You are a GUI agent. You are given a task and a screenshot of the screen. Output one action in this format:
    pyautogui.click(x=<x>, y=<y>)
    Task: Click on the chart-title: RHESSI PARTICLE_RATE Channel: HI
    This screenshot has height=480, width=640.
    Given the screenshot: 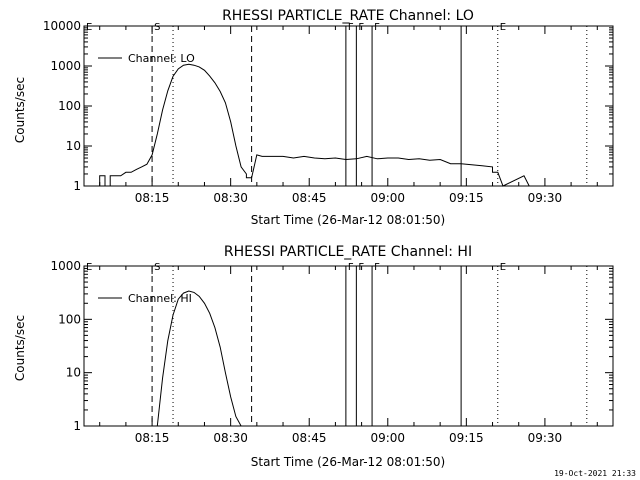 What is the action you would take?
    pyautogui.click(x=348, y=252)
    